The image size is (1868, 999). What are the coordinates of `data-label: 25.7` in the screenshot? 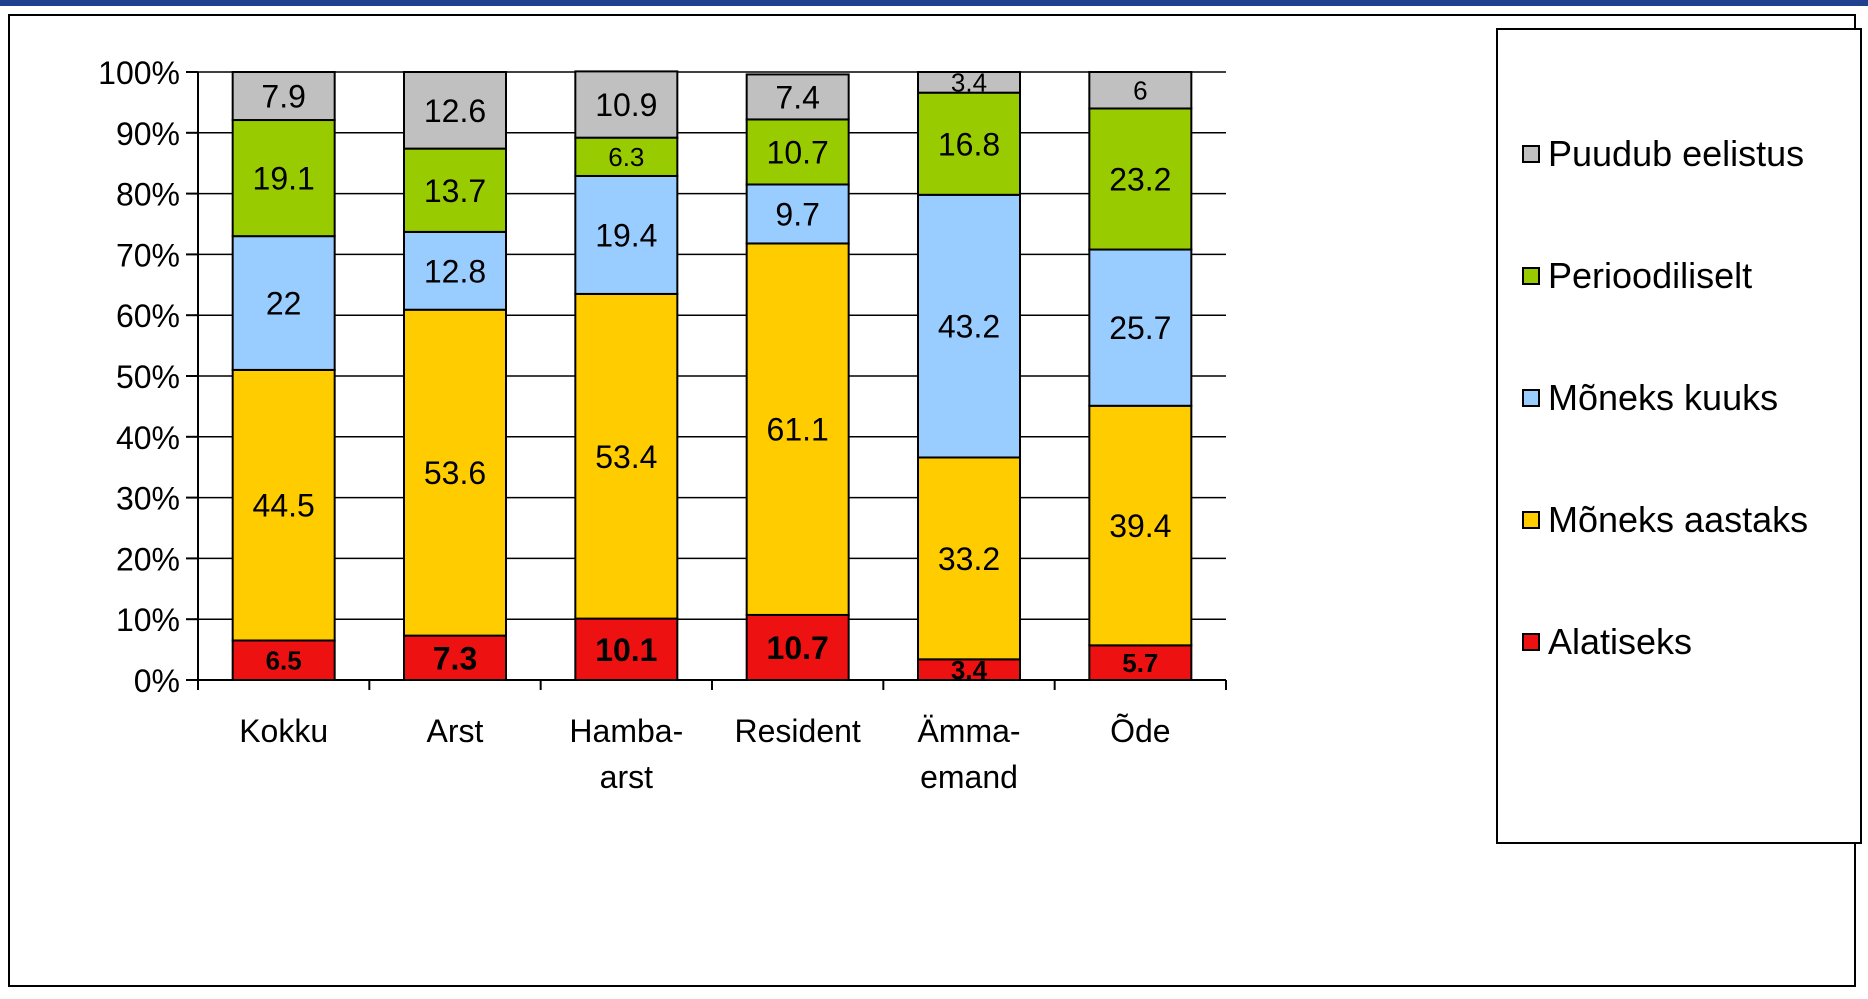 It's located at (1140, 328).